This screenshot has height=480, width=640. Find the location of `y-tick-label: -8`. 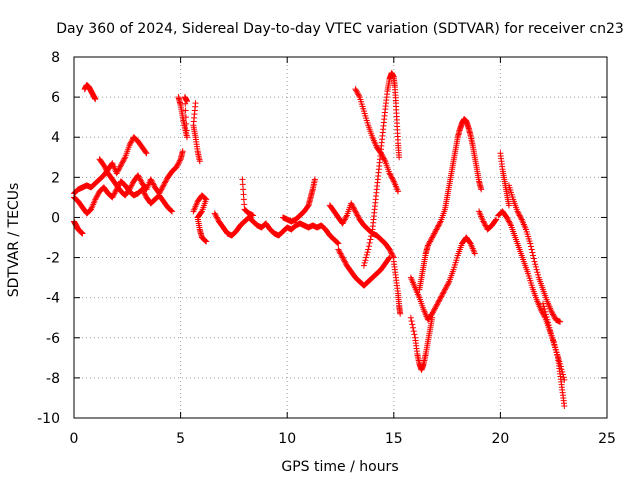

y-tick-label: -8 is located at coordinates (53, 379).